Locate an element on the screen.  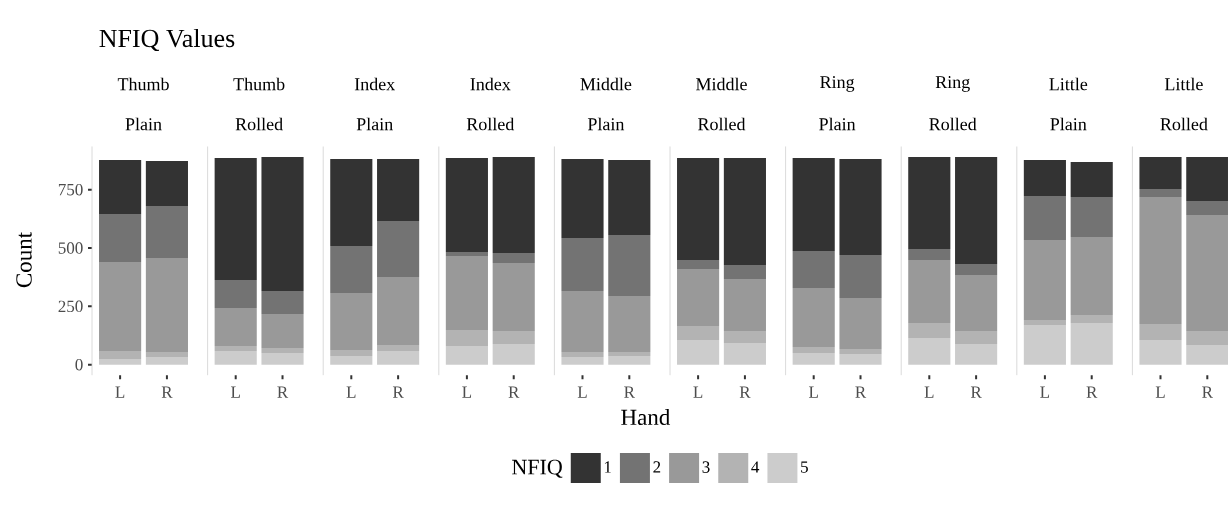
chart-subtitle: Plain is located at coordinates (143, 124).